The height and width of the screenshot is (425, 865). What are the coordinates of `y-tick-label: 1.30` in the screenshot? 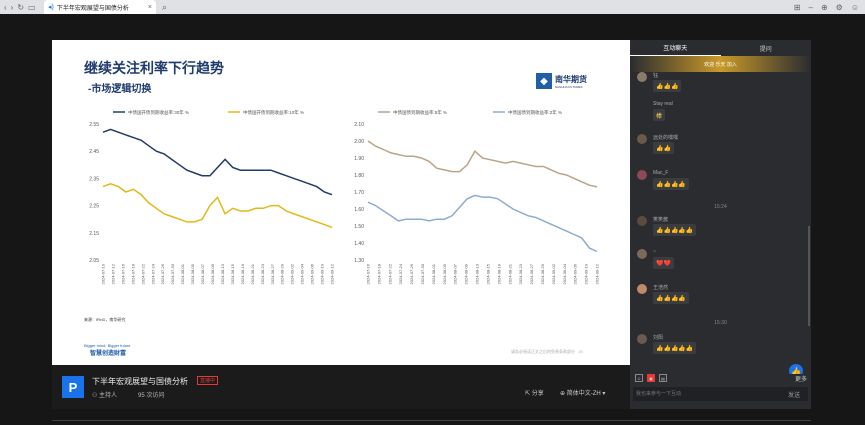 It's located at (359, 261).